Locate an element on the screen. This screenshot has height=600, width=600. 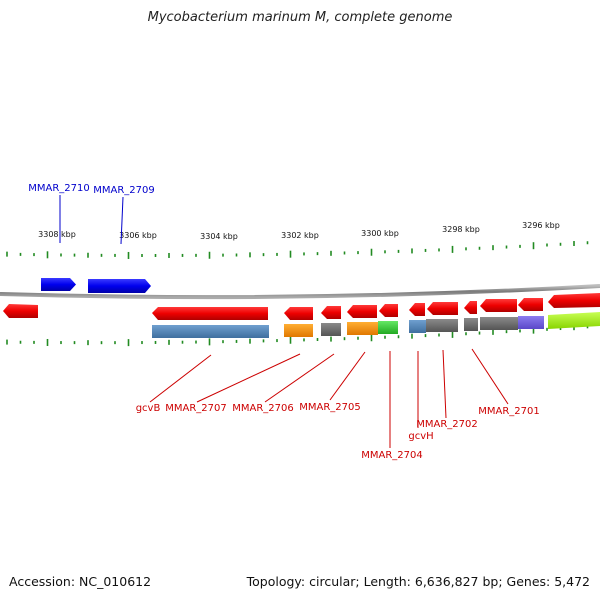
gene-label-mmar-2701: MMAR_2701 is located at coordinates (509, 411).